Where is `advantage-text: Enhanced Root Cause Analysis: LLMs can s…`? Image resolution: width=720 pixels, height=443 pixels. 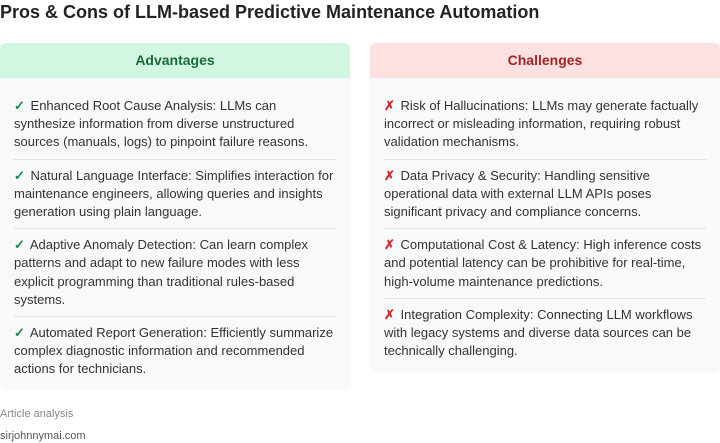 advantage-text: Enhanced Root Cause Analysis: LLMs can s… is located at coordinates (161, 124).